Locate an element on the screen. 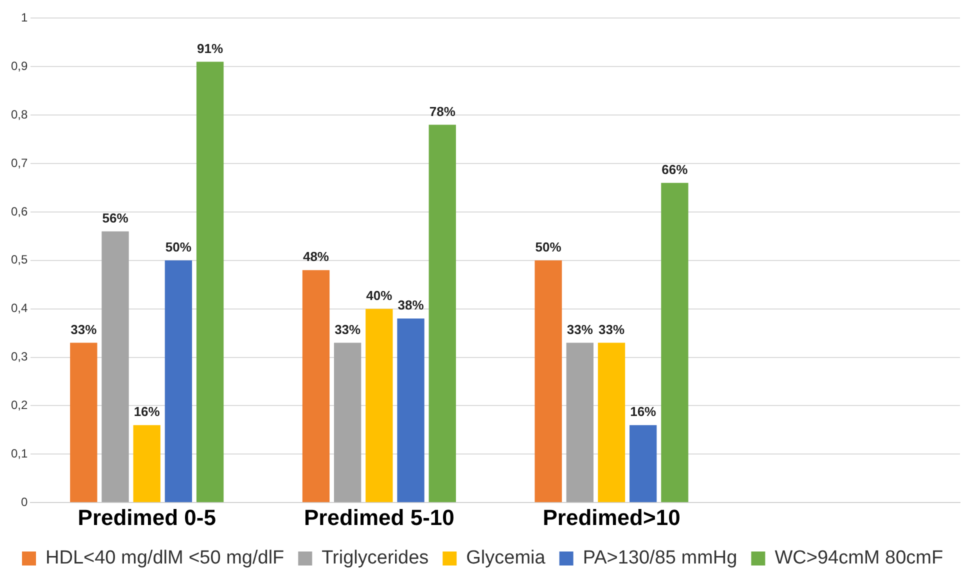 This screenshot has width=974, height=586. y-tick-label: 0,3 is located at coordinates (19, 357).